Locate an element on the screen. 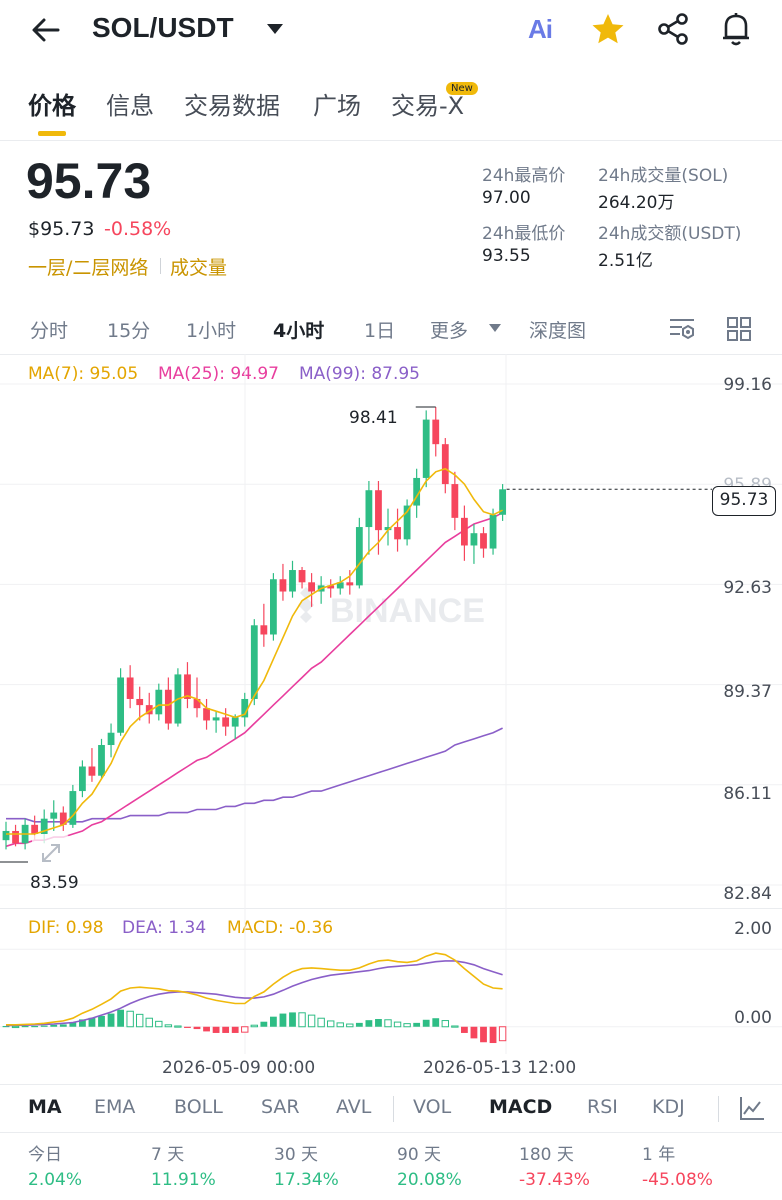 Image resolution: width=782 pixels, height=1200 pixels. high-value: 97.00 is located at coordinates (506, 198).